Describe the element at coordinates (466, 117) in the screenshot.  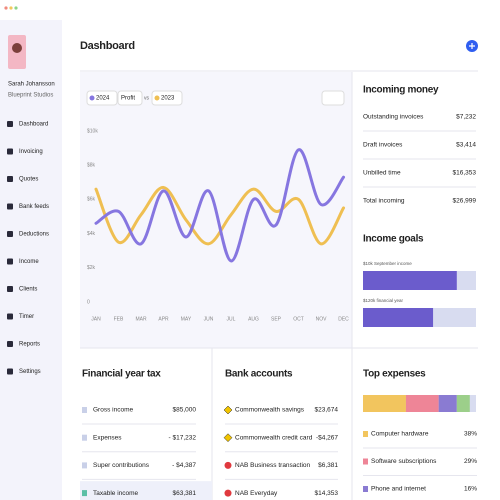
I see `row-value: $7,232` at that location.